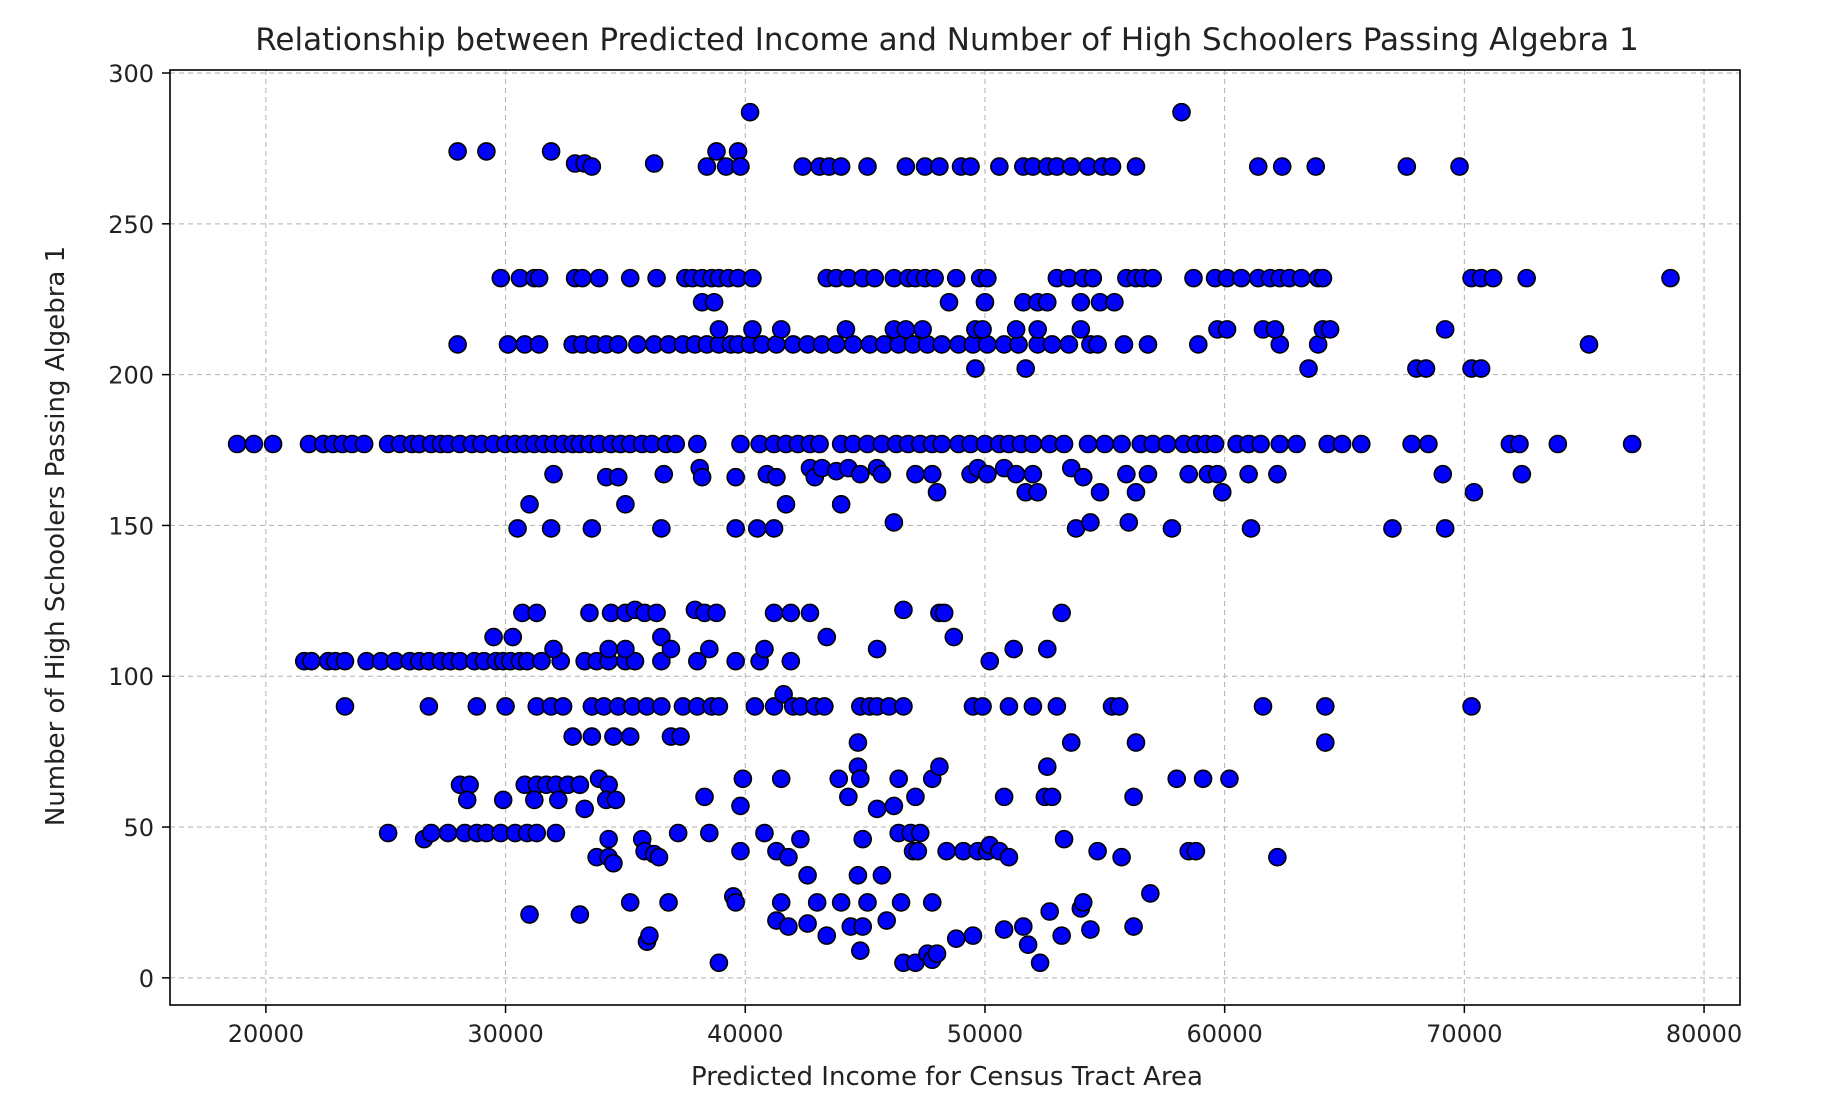  What do you see at coordinates (266, 1034) in the screenshot?
I see `x-tick-label: 20000` at bounding box center [266, 1034].